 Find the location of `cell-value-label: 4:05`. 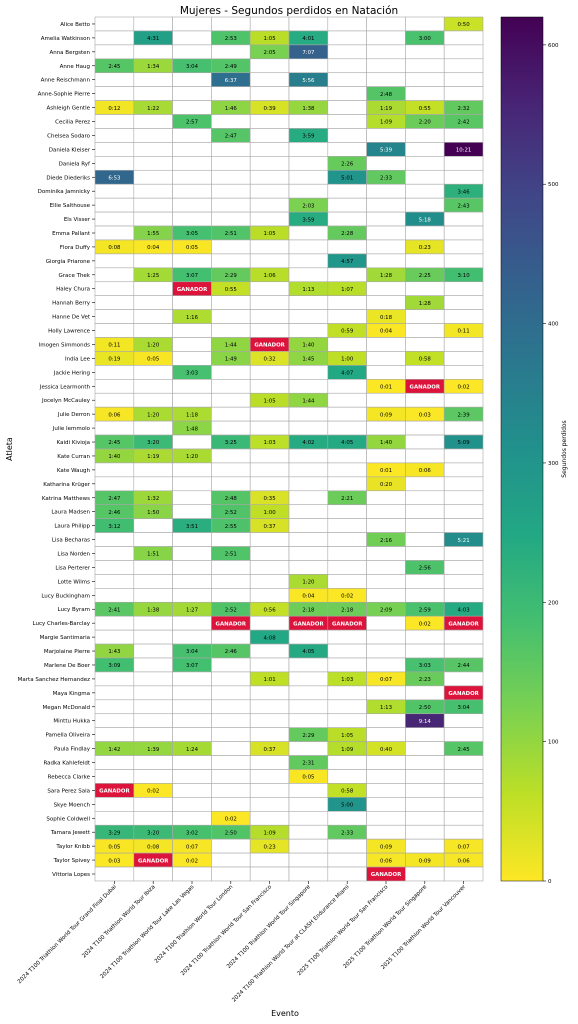

cell-value-label: 4:05 is located at coordinates (308, 652).